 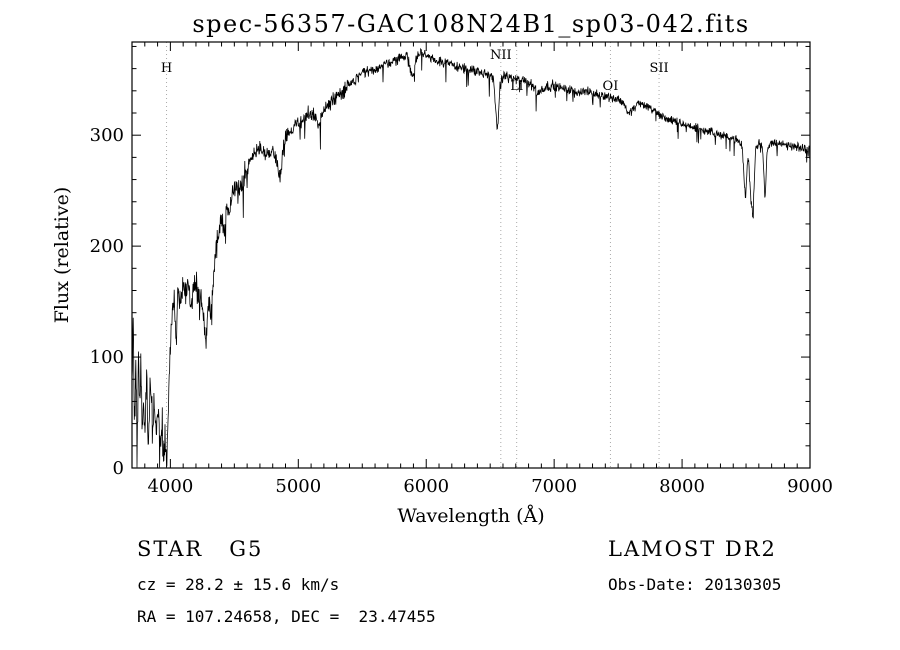 I want to click on y-axis-label: Flux (relative), so click(x=62, y=255).